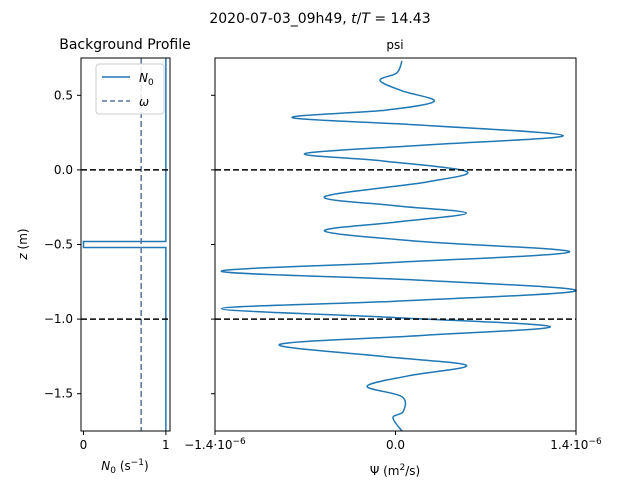 The width and height of the screenshot is (640, 480). What do you see at coordinates (124, 467) in the screenshot?
I see `background-profile-x-label: N0 (s−1)` at bounding box center [124, 467].